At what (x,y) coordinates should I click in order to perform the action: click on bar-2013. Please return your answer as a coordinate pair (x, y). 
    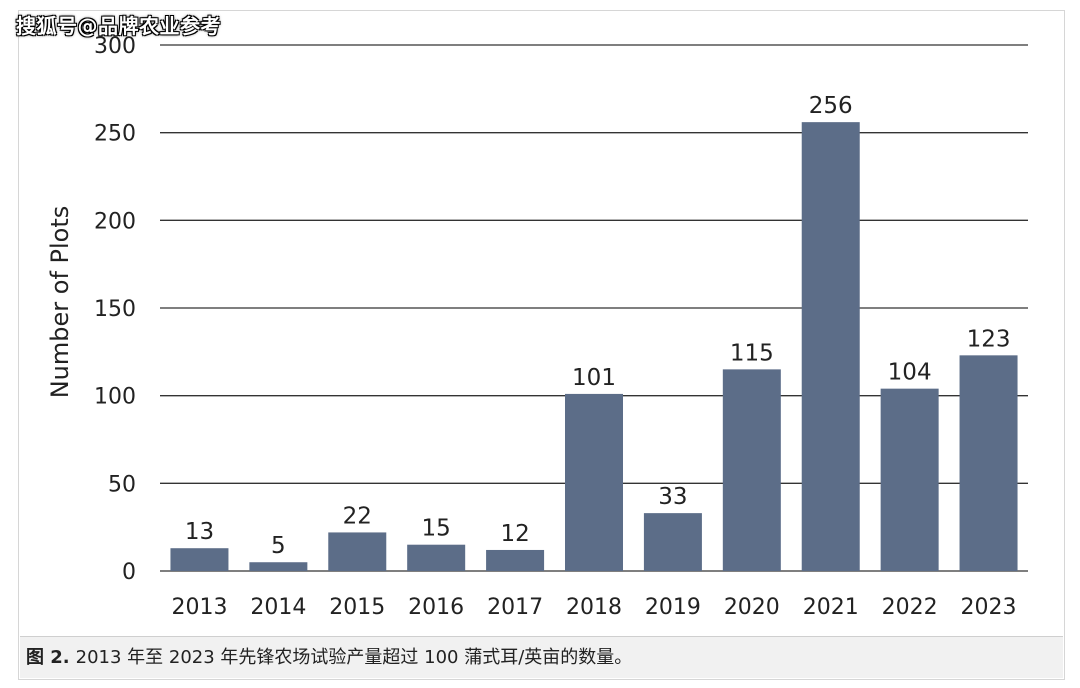
    Looking at the image, I should click on (199, 559).